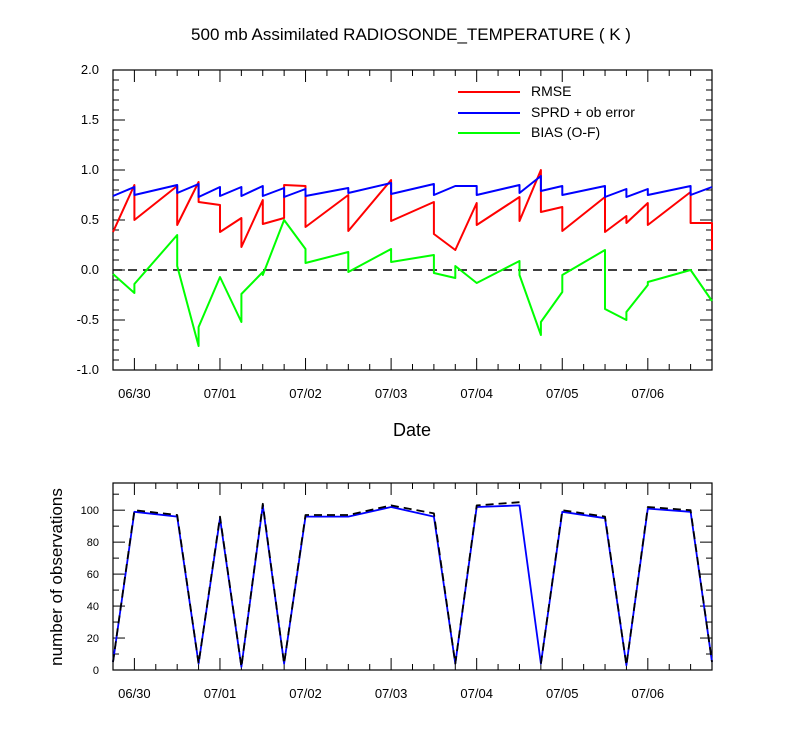 The height and width of the screenshot is (750, 800). Describe the element at coordinates (93, 639) in the screenshot. I see `bottom-y-tick-label: 20` at that location.